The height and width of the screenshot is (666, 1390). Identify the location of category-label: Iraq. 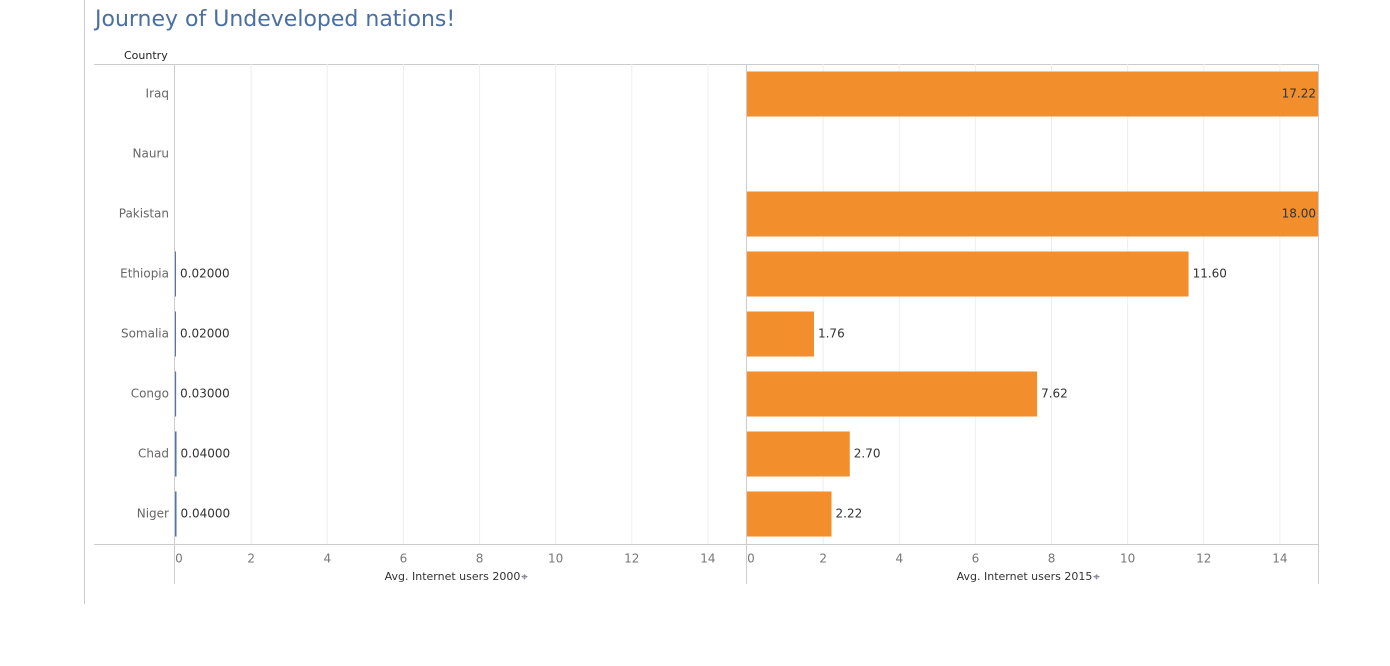
(157, 94).